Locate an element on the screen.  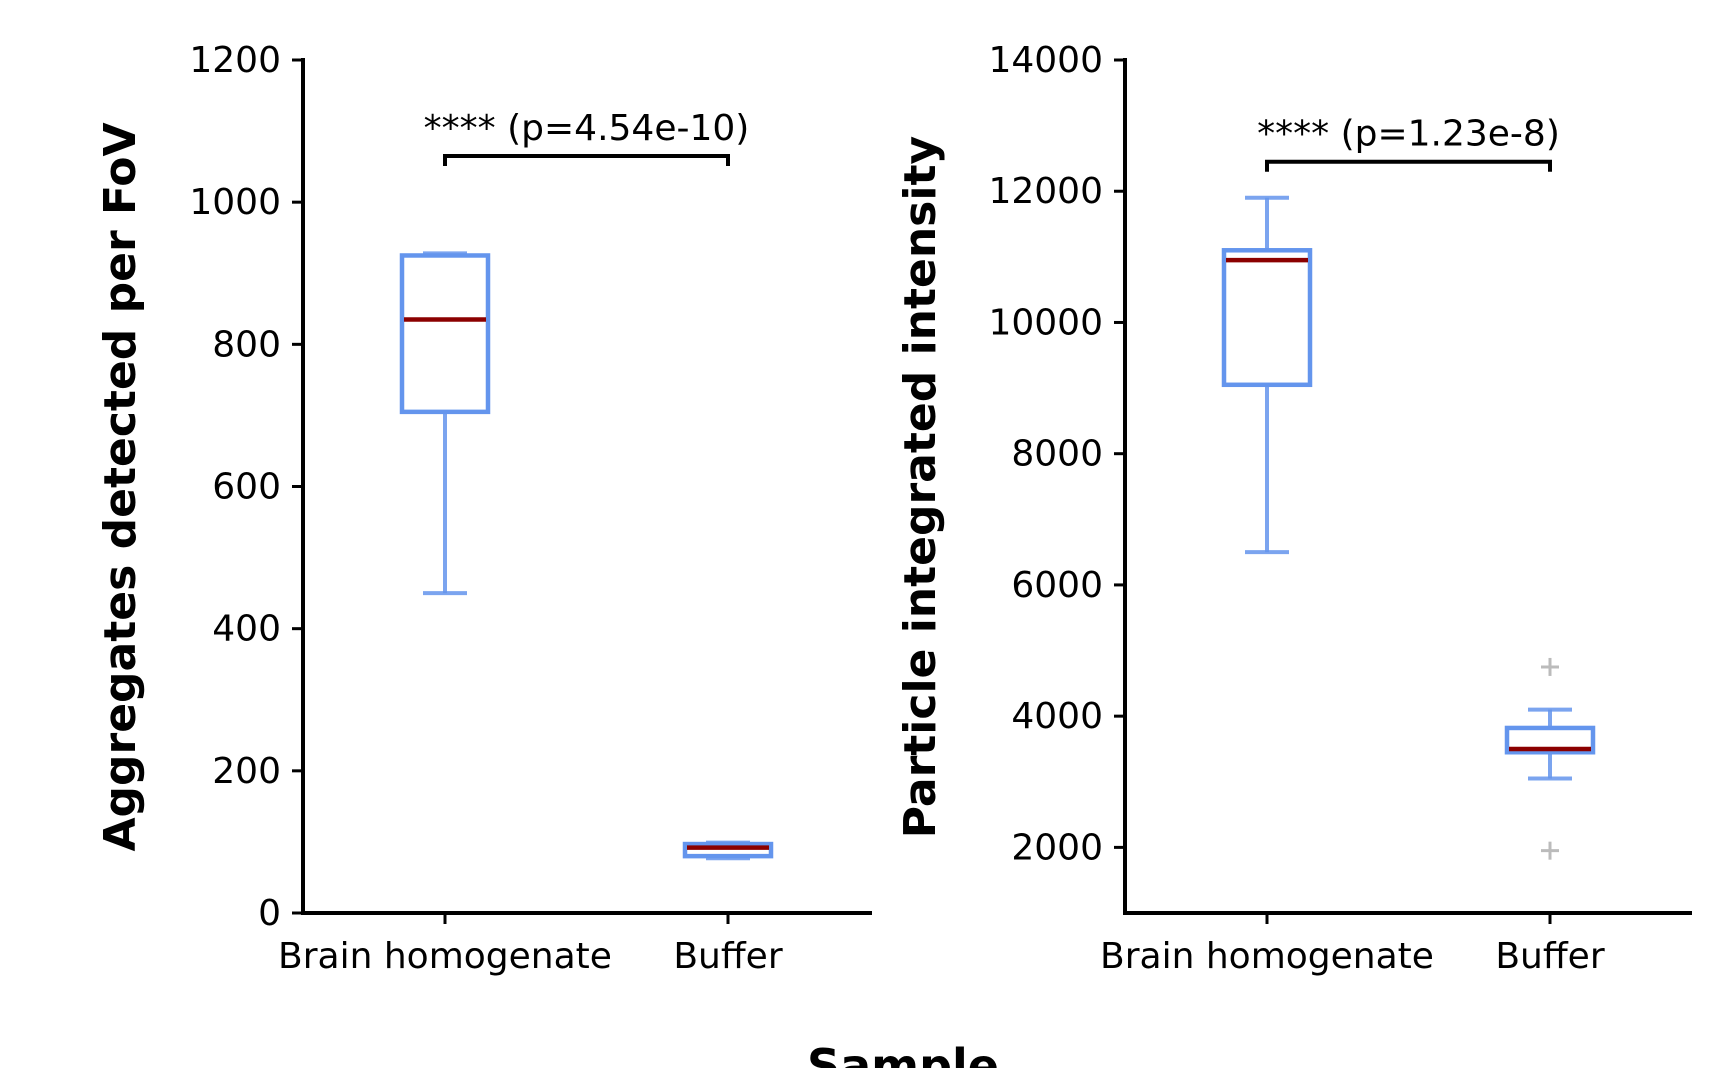
y-tick-label: 12000 is located at coordinates (1045, 191).